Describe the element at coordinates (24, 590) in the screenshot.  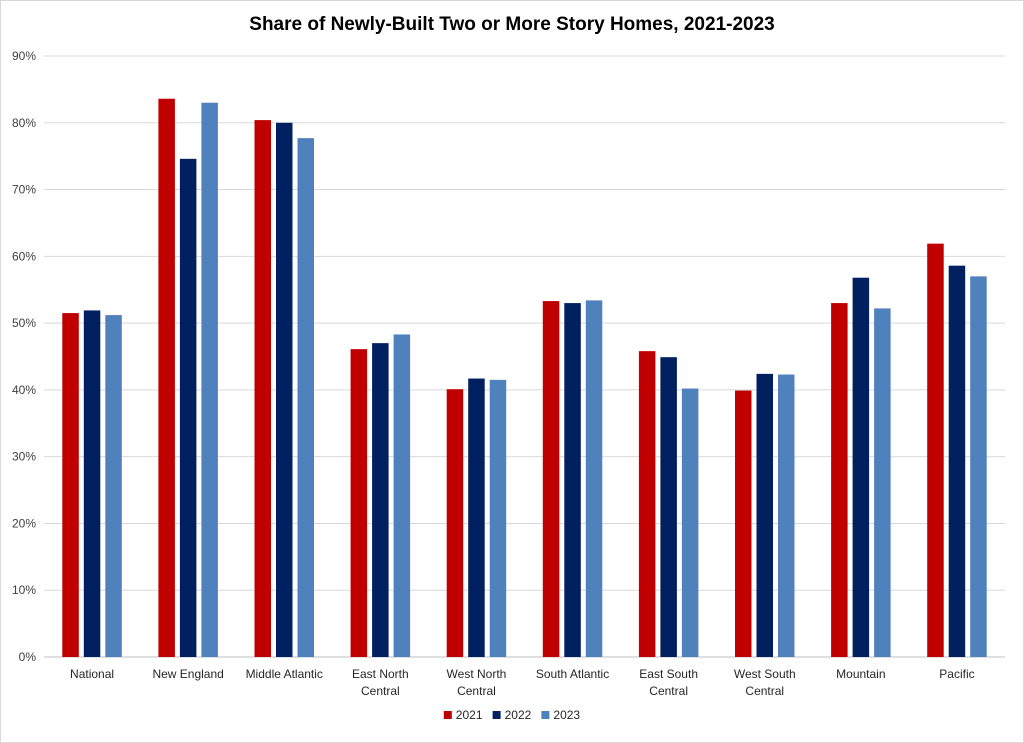
I see `y-tick-label: 10%` at that location.